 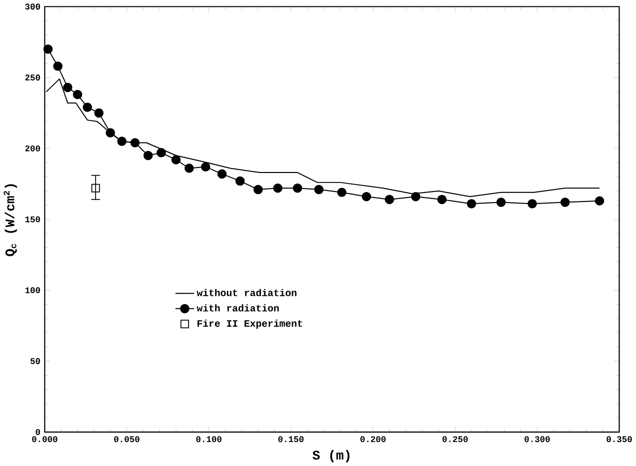 I want to click on y-tick-label: 0, so click(x=38, y=432).